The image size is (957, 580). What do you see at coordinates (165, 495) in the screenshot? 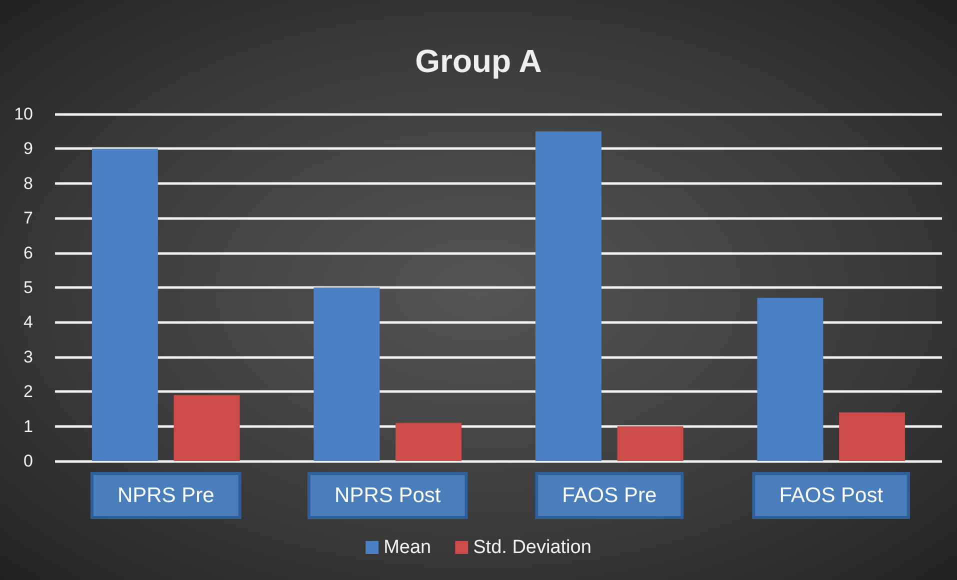
I see `x-tick-label: NPRS Pre` at bounding box center [165, 495].